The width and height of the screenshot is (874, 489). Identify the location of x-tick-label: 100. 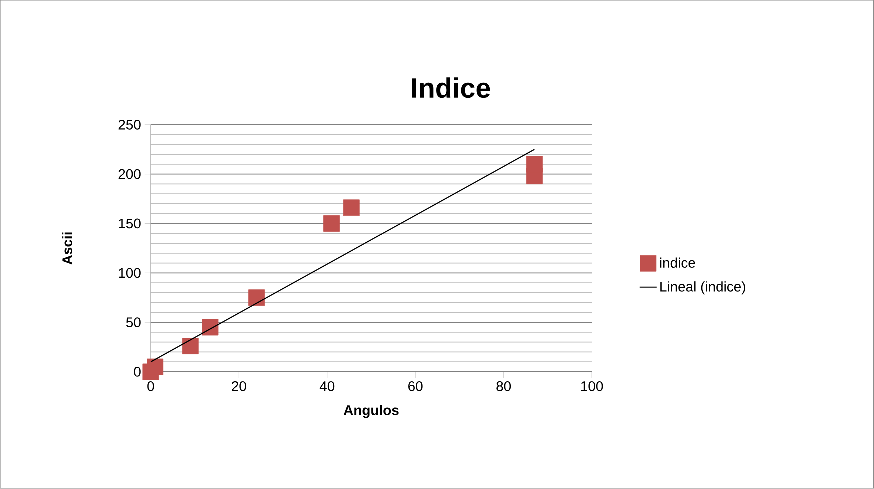
(592, 387).